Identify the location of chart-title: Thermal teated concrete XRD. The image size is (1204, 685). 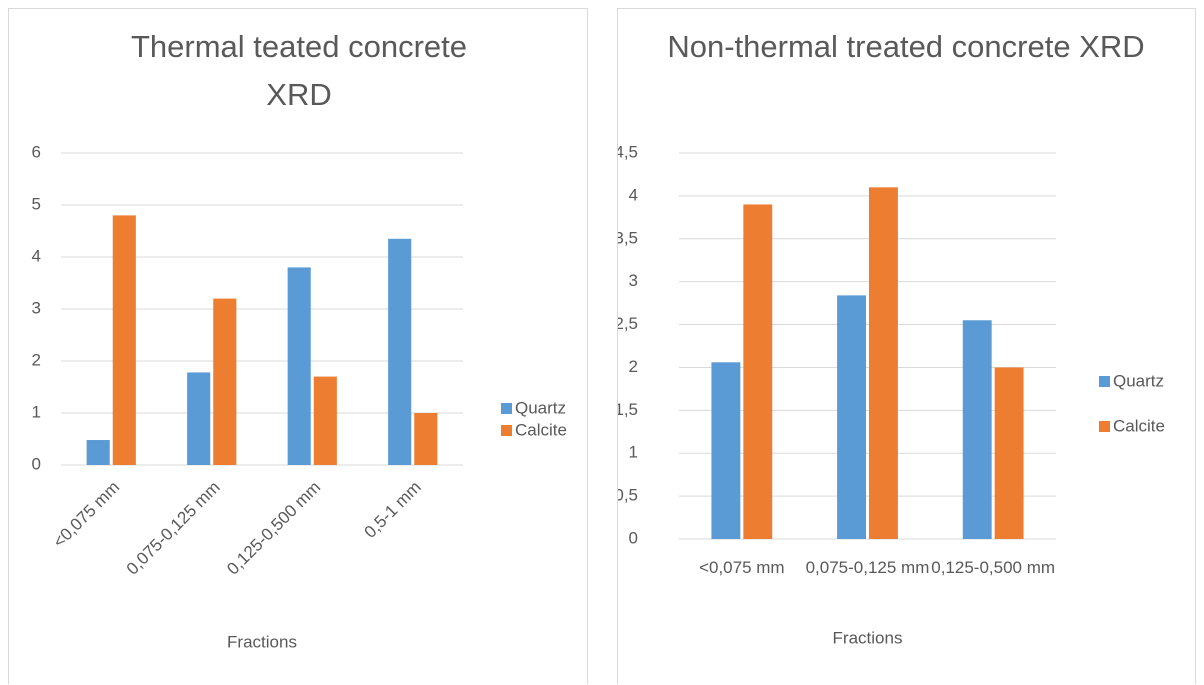
(298, 70).